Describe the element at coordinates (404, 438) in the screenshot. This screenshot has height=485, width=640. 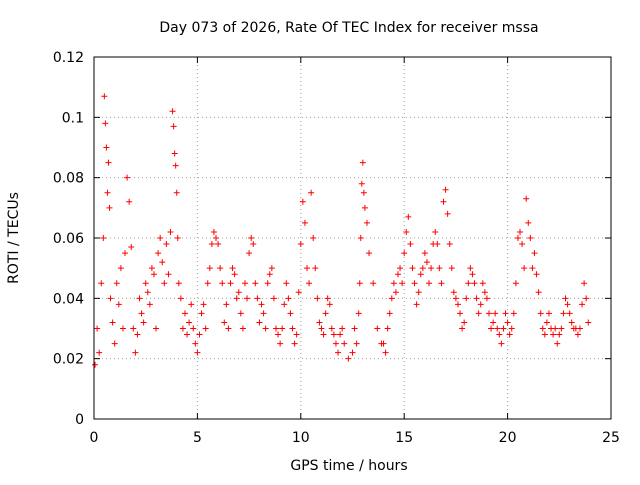
I see `x-tick-label: 15` at that location.